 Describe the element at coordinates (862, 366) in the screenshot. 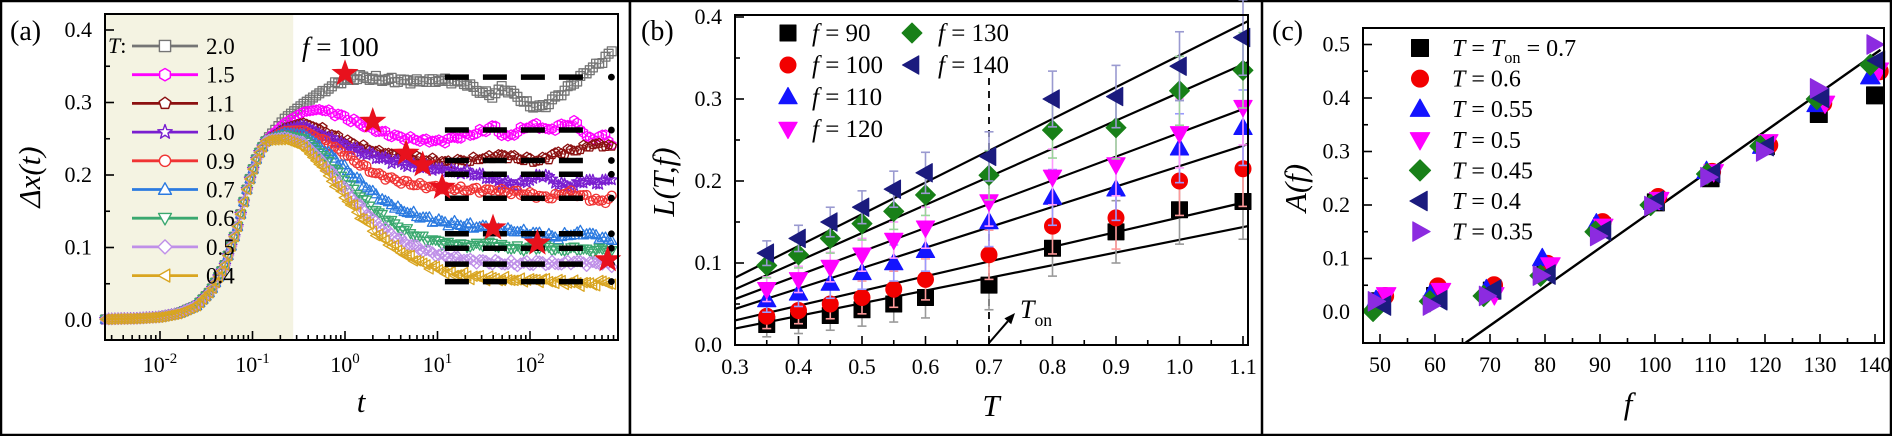

I see `x-tick-label: 0.5` at that location.